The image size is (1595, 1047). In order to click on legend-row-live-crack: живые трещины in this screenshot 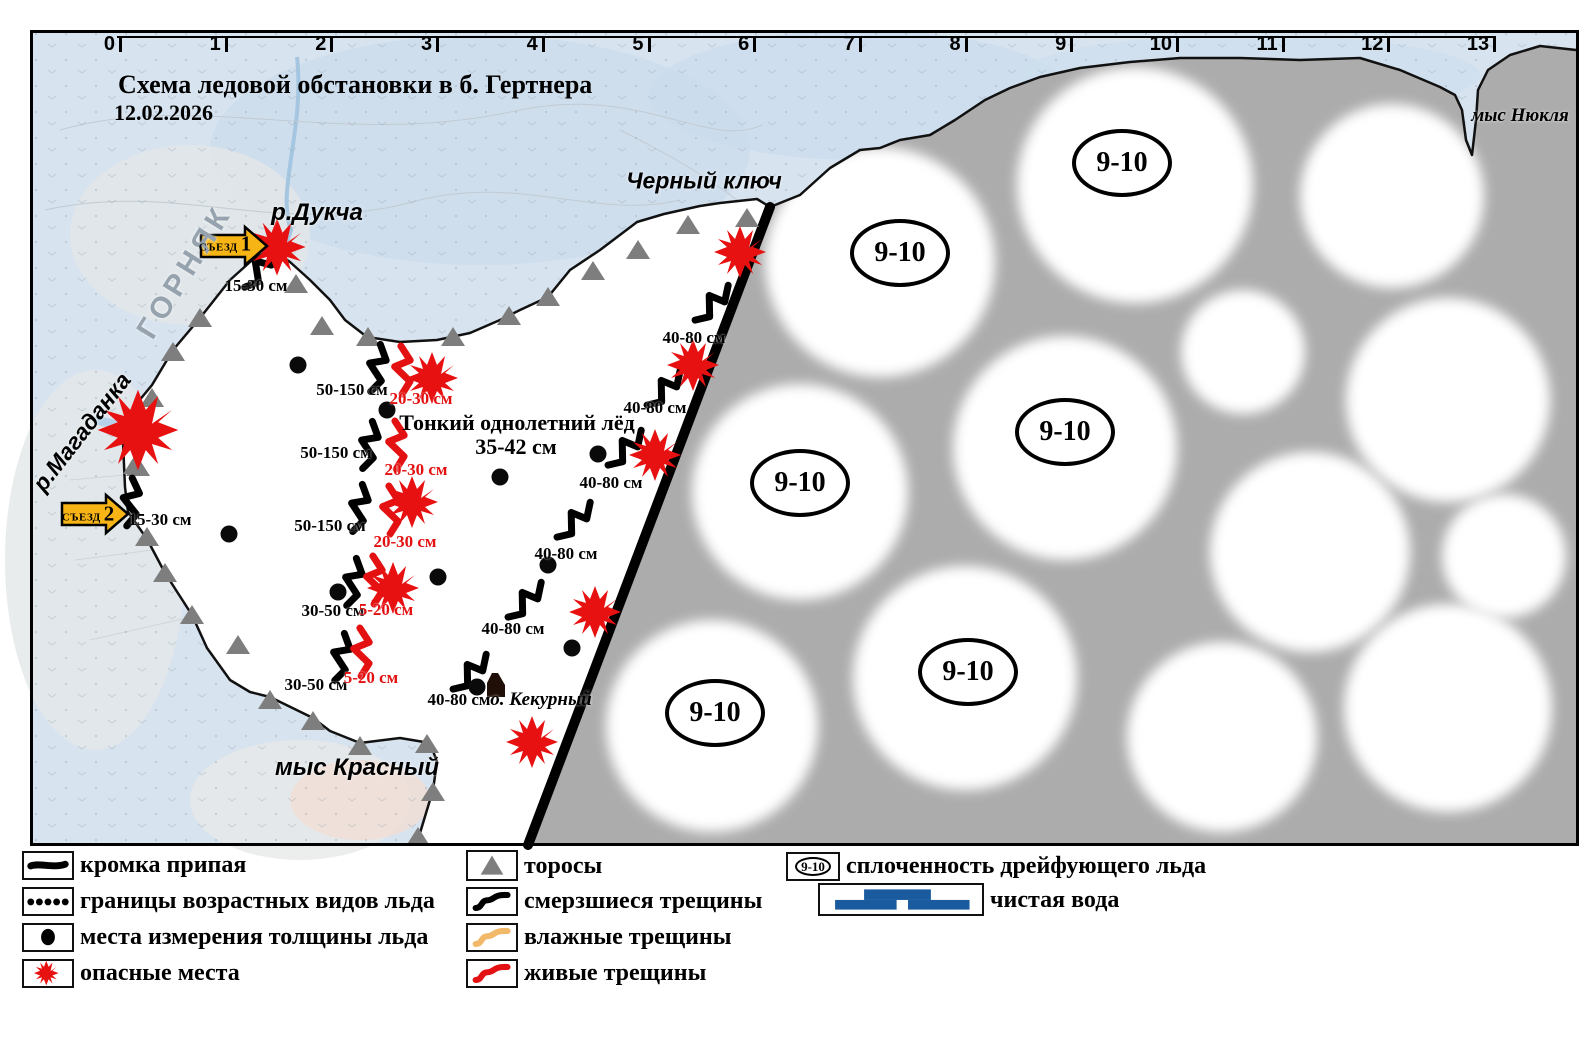, I will do `click(586, 973)`.